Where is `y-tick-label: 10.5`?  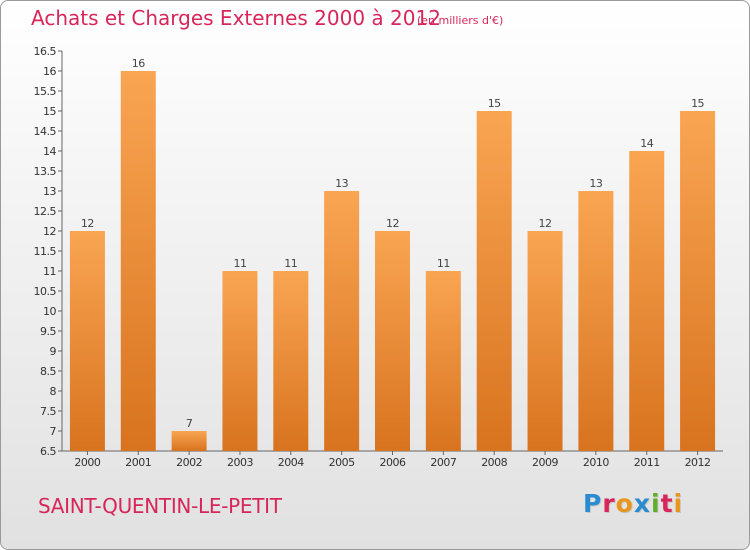 y-tick-label: 10.5 is located at coordinates (45, 291).